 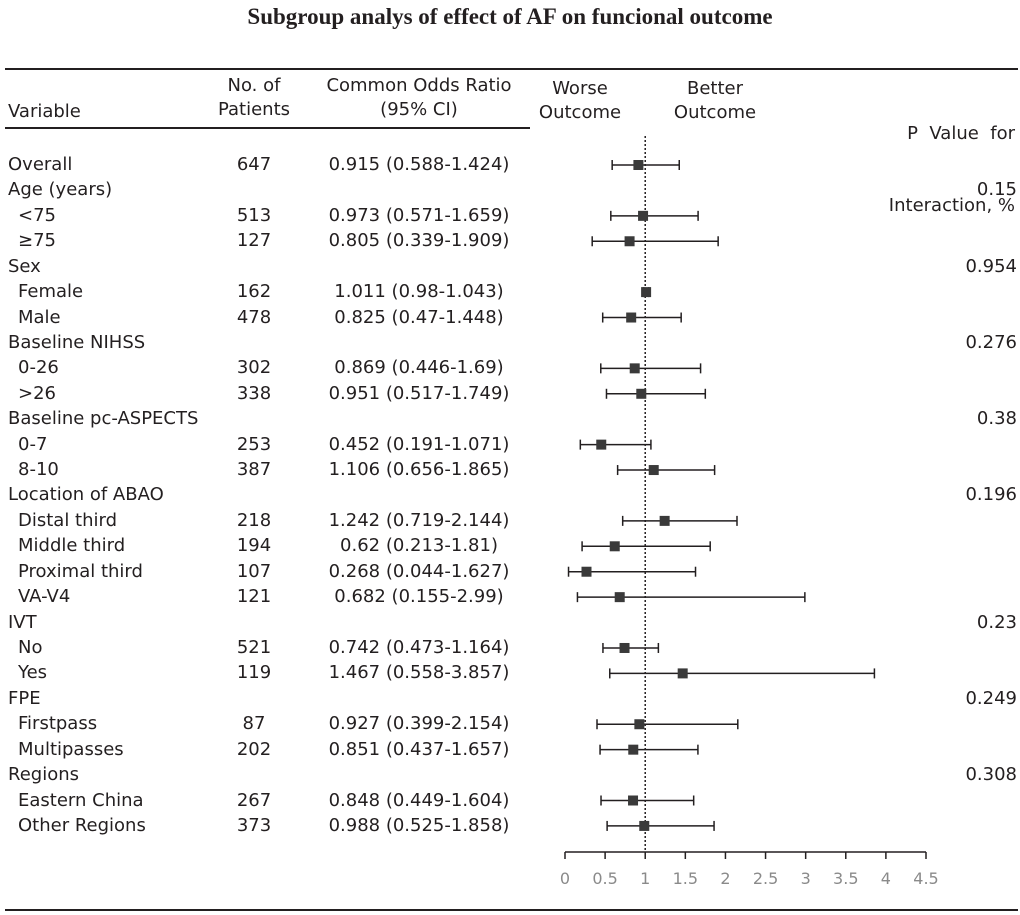 I want to click on row-label: <75, so click(x=37, y=215).